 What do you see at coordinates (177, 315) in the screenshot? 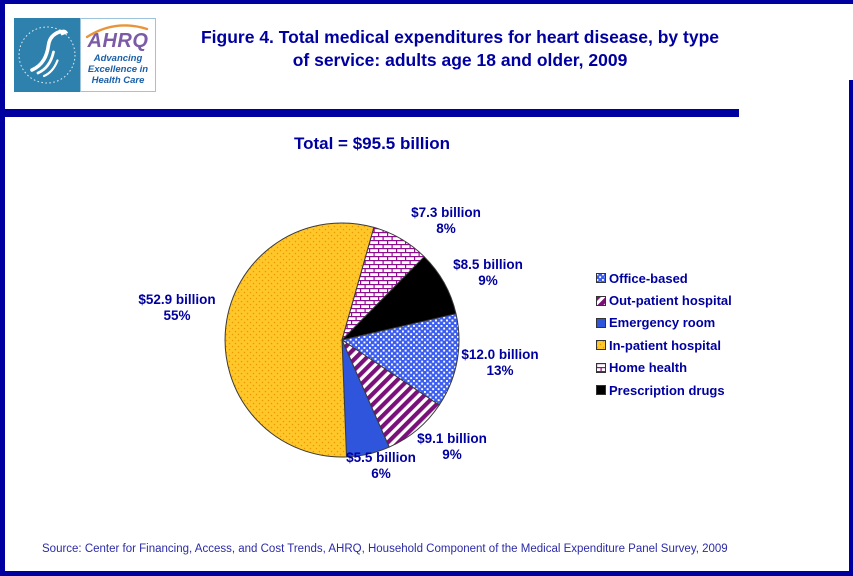
I see `pie-label-percent: 55%` at bounding box center [177, 315].